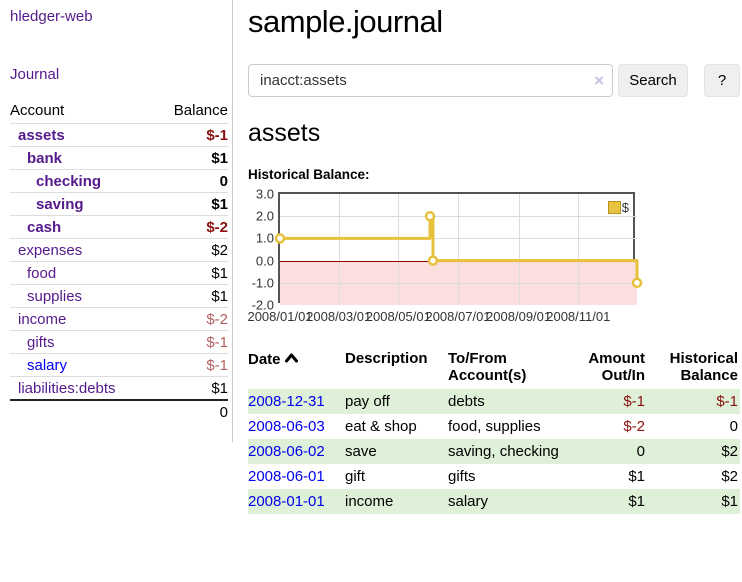  Describe the element at coordinates (55, 296) in the screenshot. I see `account-link-supplies: supplies` at that location.